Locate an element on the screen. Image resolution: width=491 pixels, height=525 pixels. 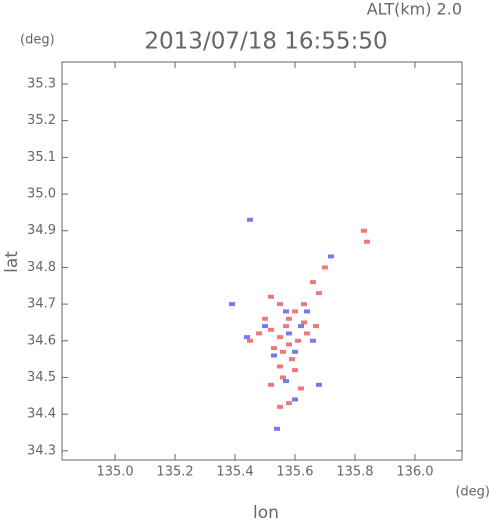
x-tick-label: 135.2 is located at coordinates (174, 472).